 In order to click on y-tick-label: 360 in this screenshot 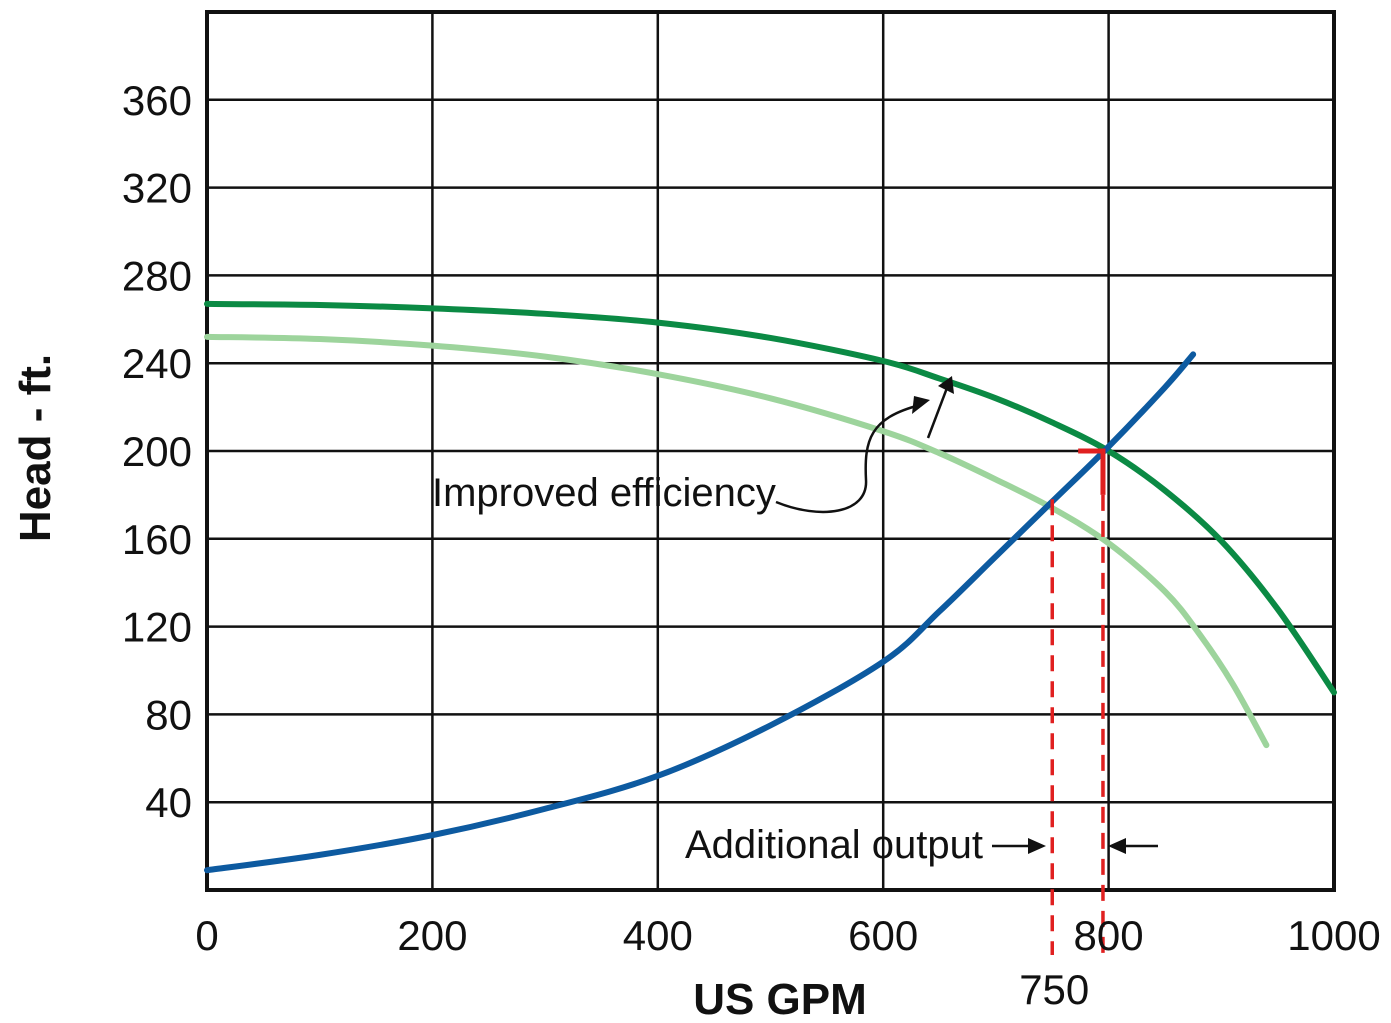, I will do `click(157, 100)`.